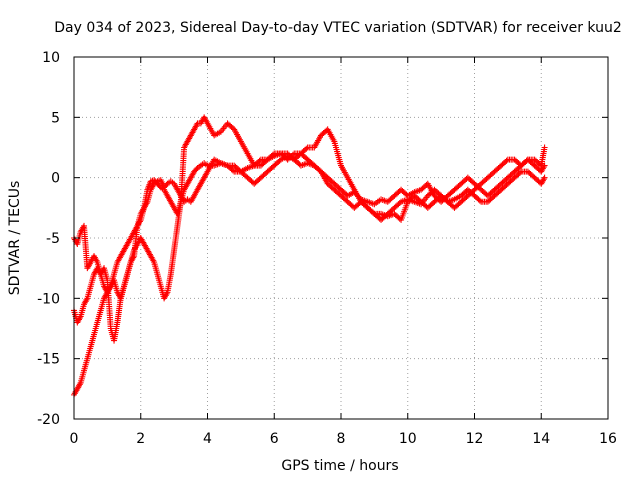  Describe the element at coordinates (48, 299) in the screenshot. I see `y-tick-label: -10` at that location.